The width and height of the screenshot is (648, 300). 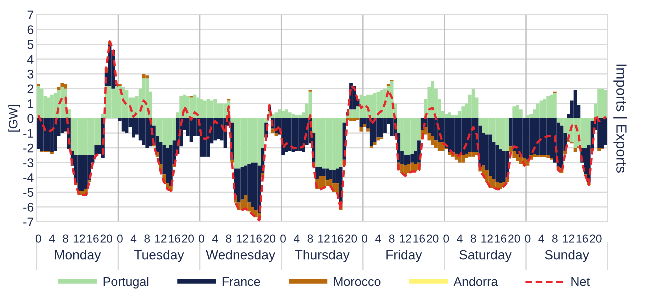 What do you see at coordinates (357, 282) in the screenshot?
I see `legend-label: Morocco` at bounding box center [357, 282].